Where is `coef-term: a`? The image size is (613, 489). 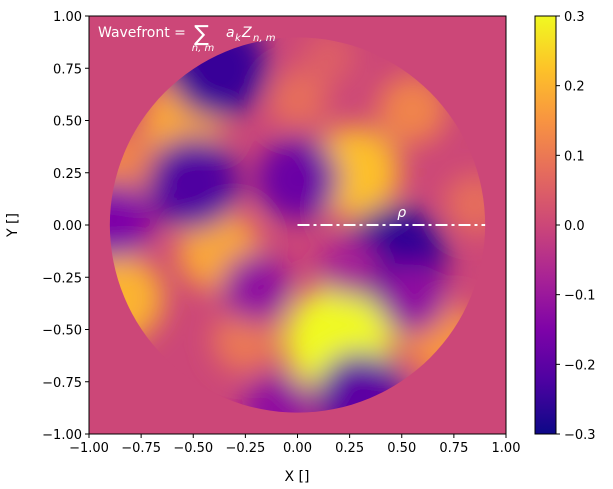 coef-term: a is located at coordinates (230, 33).